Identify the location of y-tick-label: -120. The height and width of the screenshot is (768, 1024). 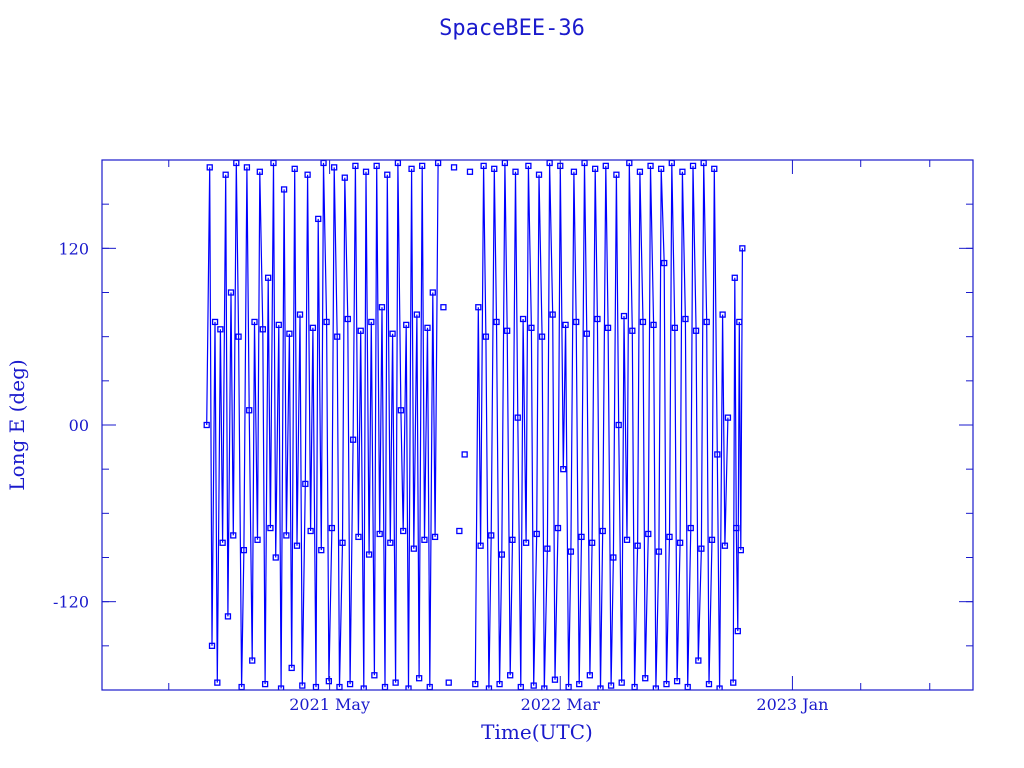
(71, 602).